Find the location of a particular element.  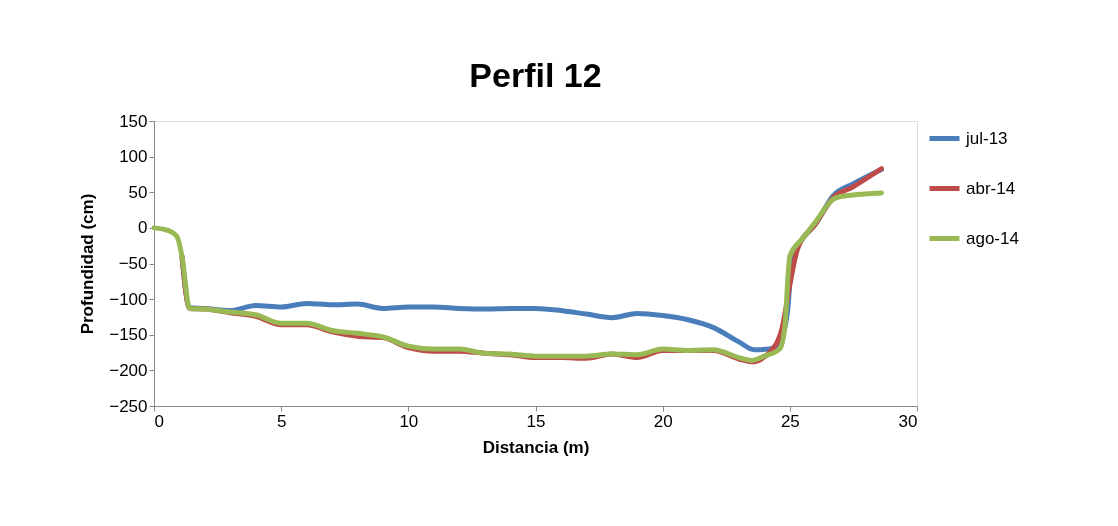

chart-title: Perfil 12 is located at coordinates (535, 75).